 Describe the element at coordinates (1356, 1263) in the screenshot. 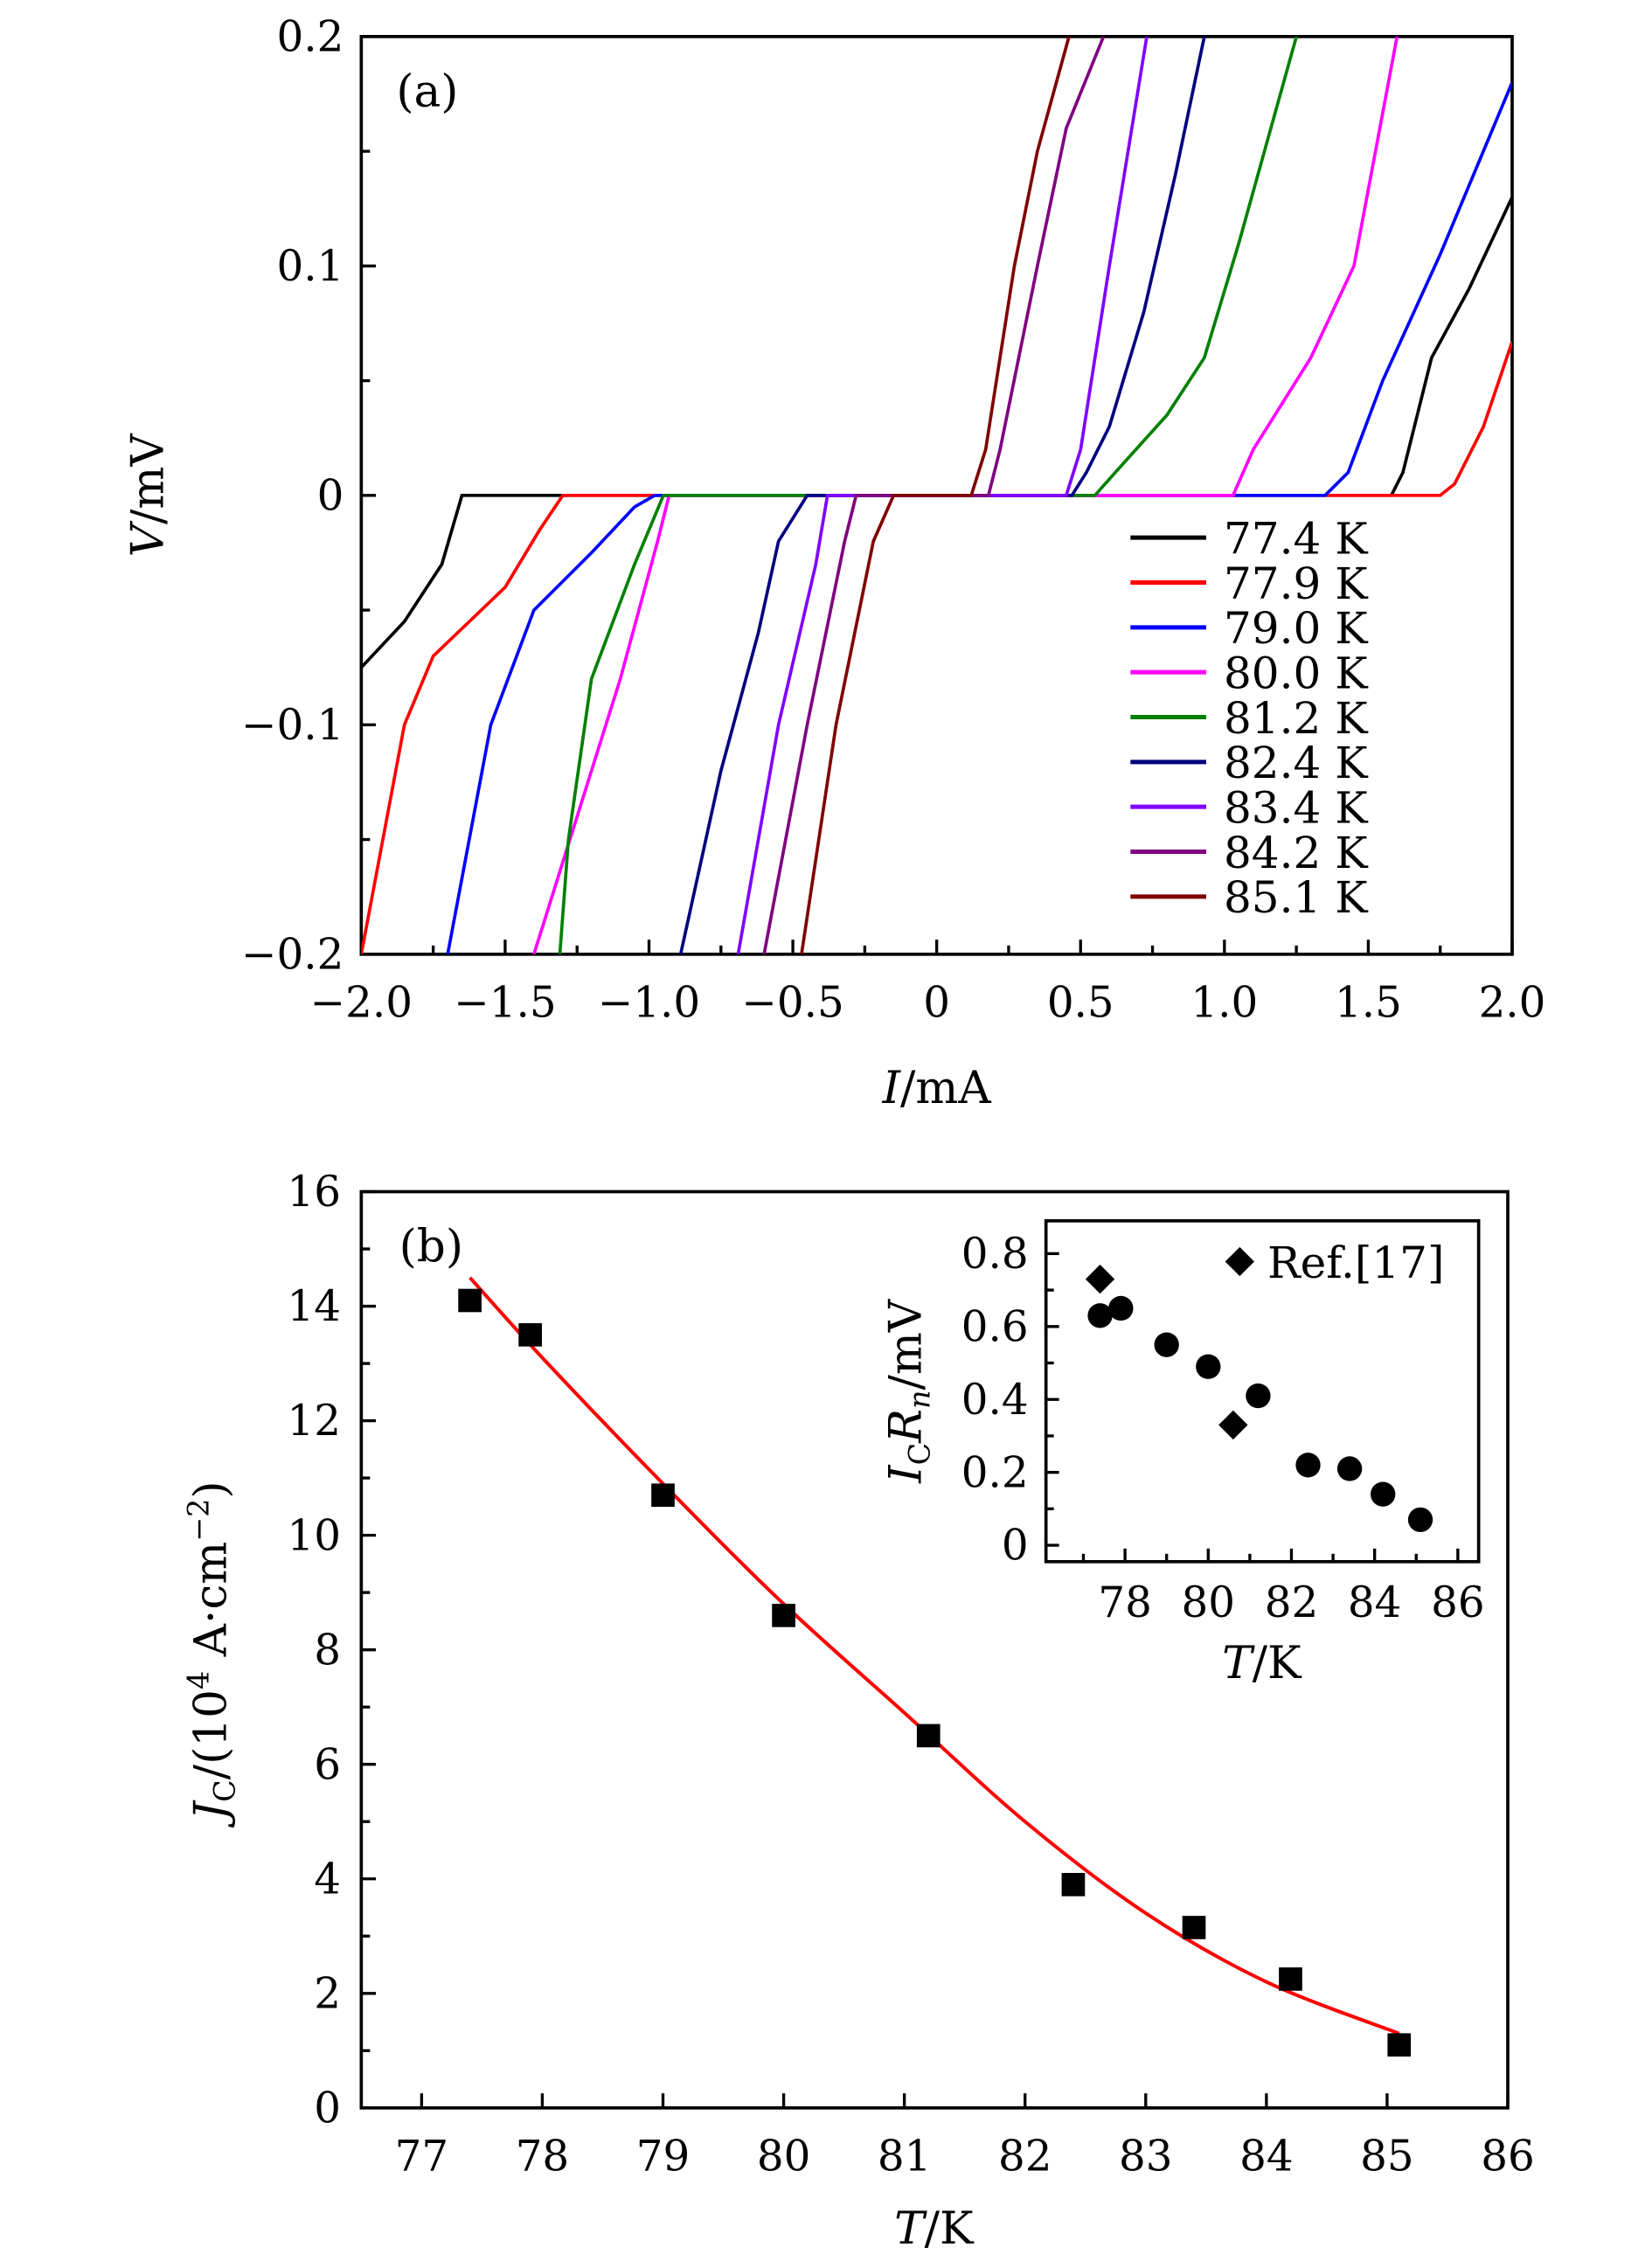

I see `inset-legend-label: Ref.[17]` at that location.